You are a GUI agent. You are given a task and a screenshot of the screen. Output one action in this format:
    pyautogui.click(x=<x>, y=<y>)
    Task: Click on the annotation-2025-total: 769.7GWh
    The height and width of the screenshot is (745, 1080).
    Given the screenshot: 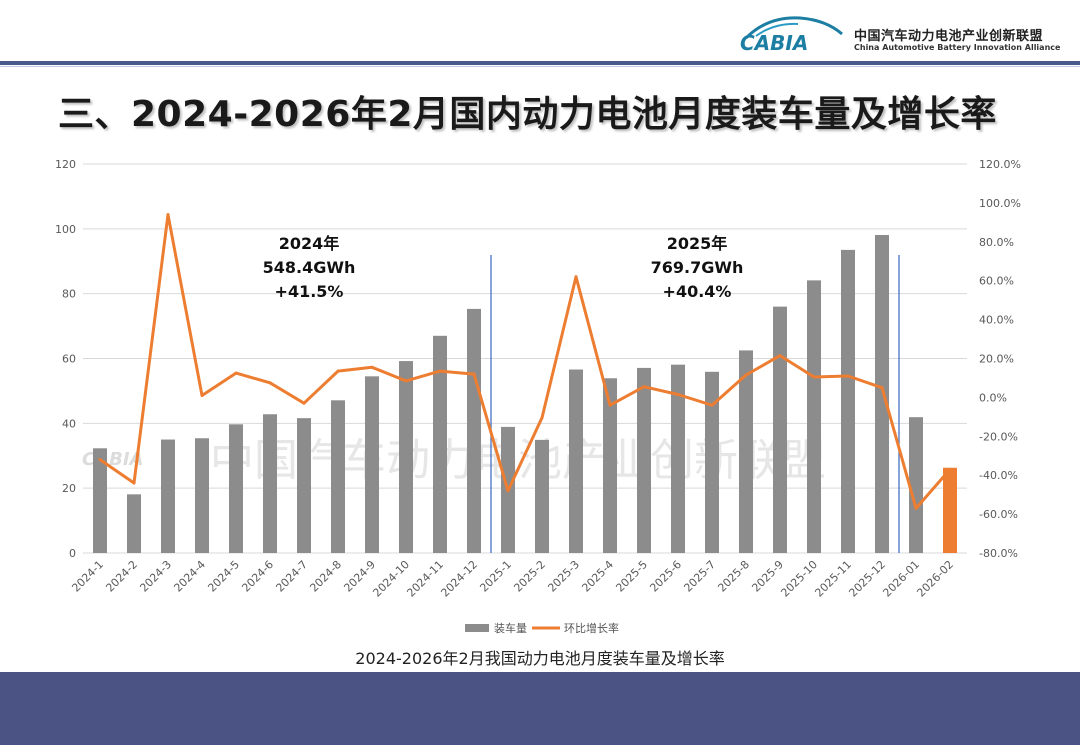 What is the action you would take?
    pyautogui.click(x=697, y=267)
    